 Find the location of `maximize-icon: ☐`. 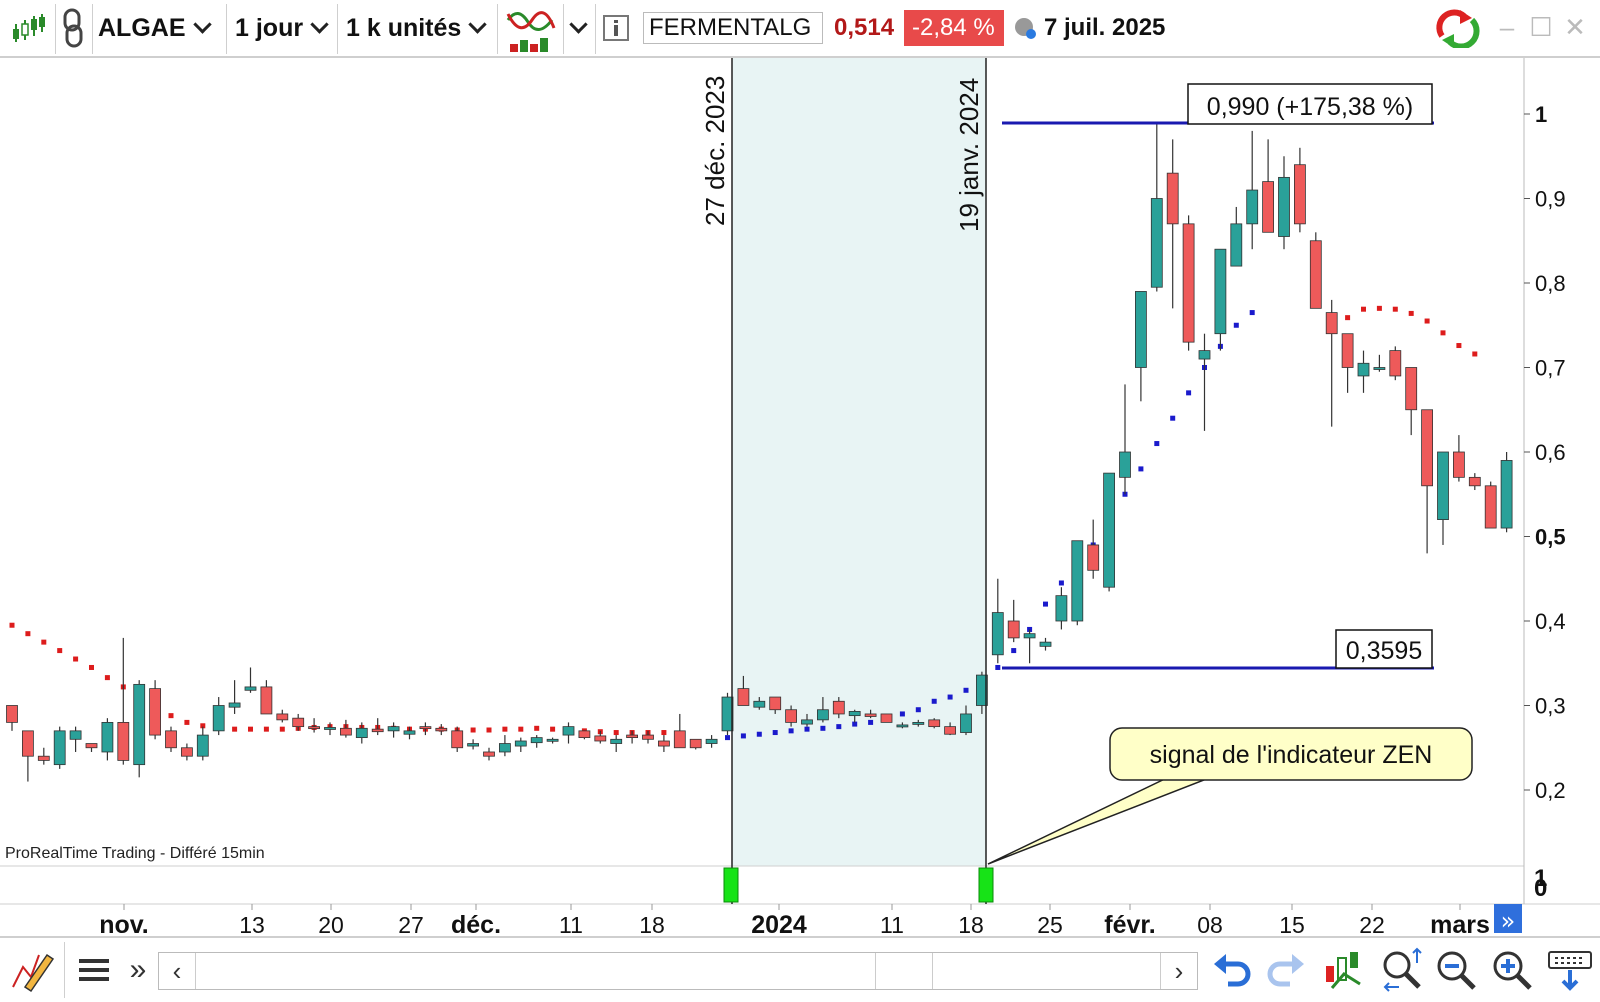

maximize-icon: ☐ is located at coordinates (1541, 27).